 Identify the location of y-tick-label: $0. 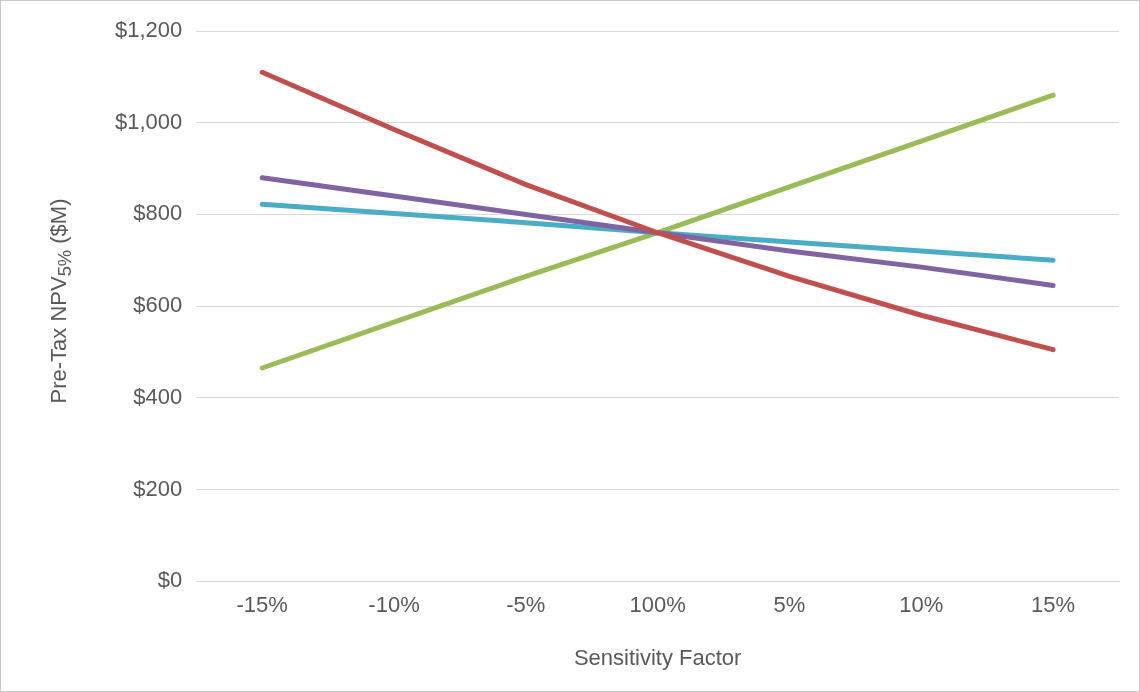
(170, 580).